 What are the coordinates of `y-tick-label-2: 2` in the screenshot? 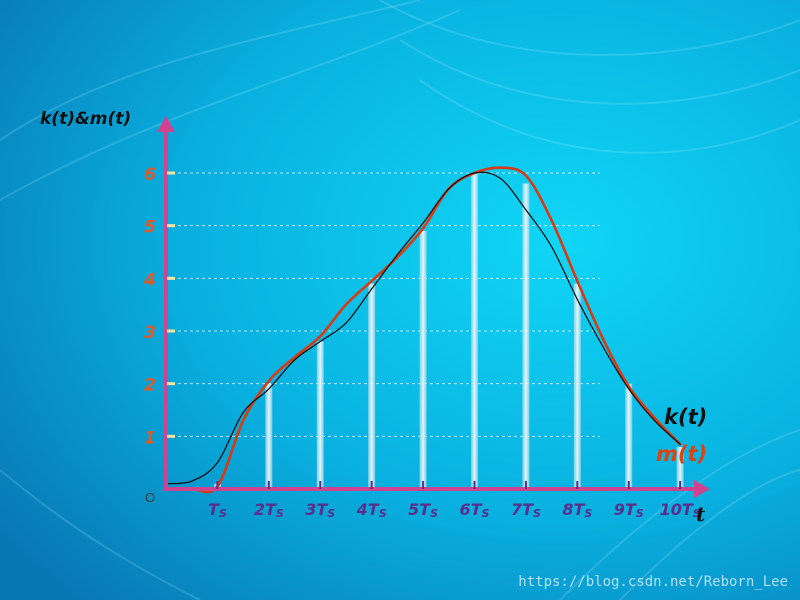 It's located at (150, 386).